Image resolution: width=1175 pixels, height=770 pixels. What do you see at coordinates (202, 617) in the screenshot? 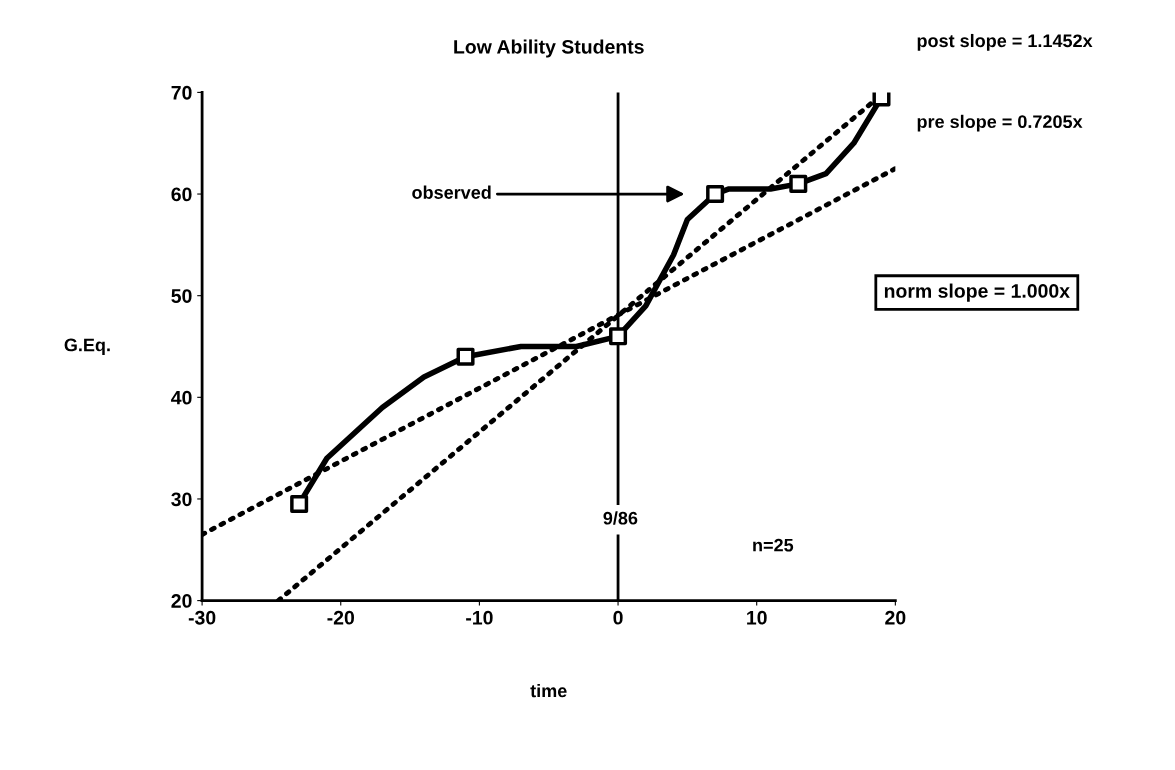
I see `x-tick-label: -30` at bounding box center [202, 617].